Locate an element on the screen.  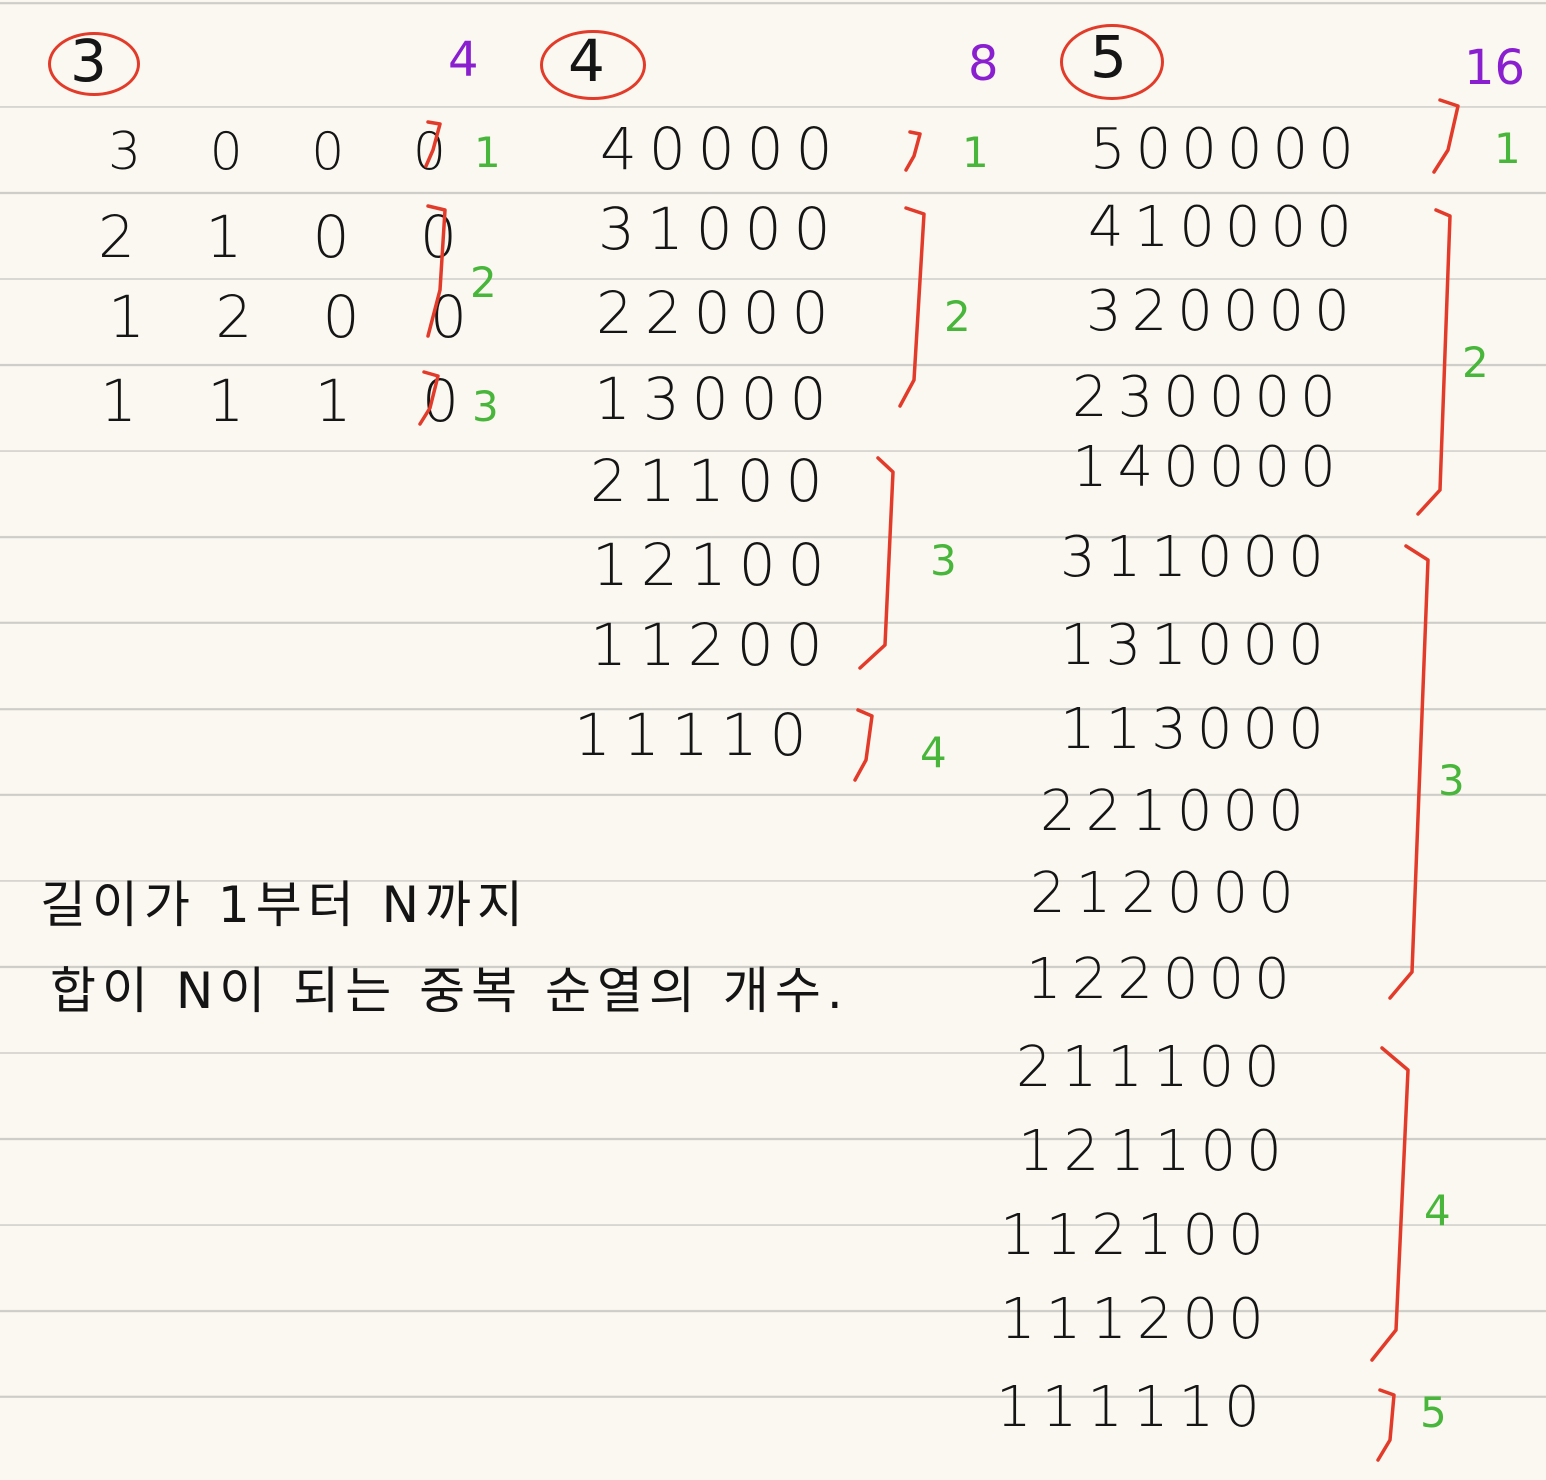
section-5-row: 112100 is located at coordinates (1137, 1235).